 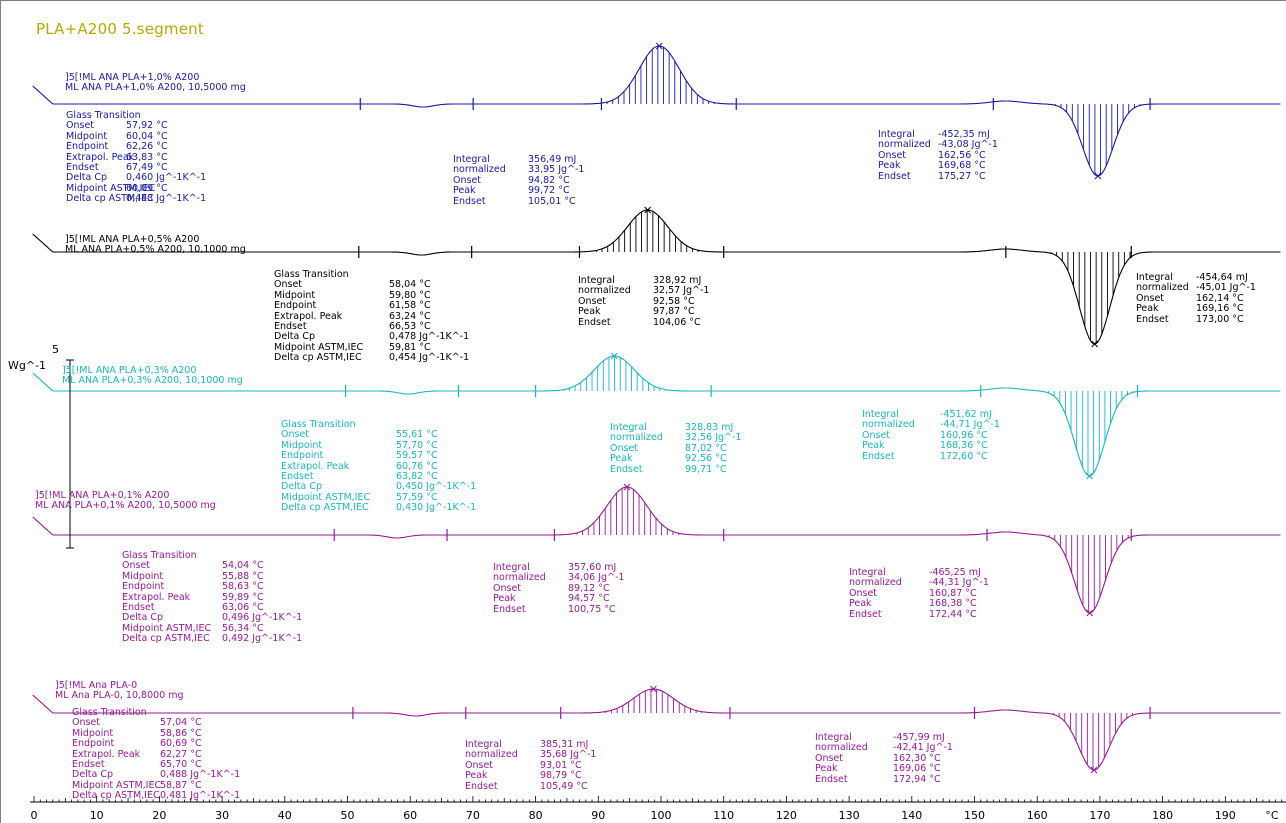 What do you see at coordinates (592, 609) in the screenshot?
I see `row-value: 100,75 °C` at bounding box center [592, 609].